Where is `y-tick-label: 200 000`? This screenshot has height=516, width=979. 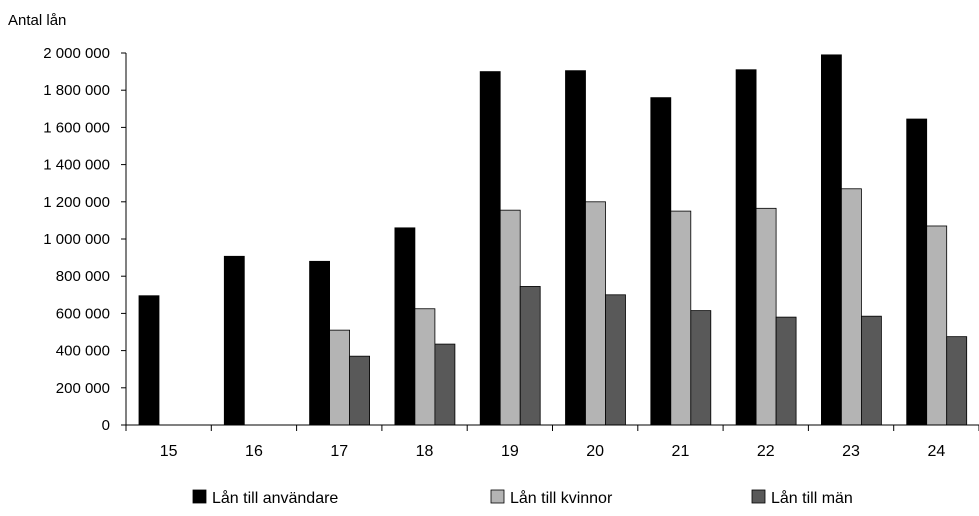 y-tick-label: 200 000 is located at coordinates (83, 388).